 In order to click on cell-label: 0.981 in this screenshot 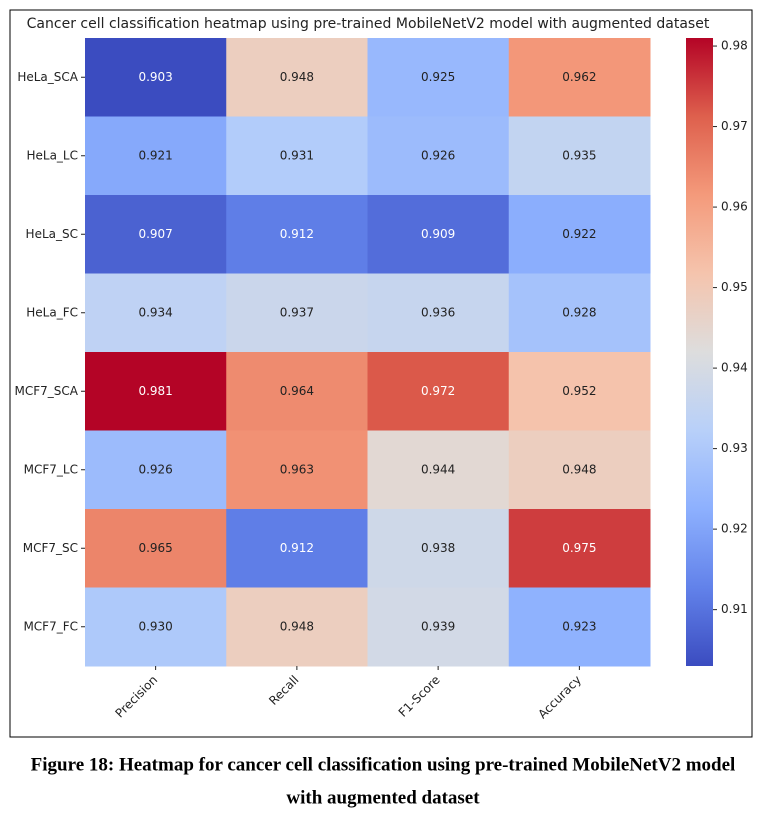, I will do `click(155, 391)`.